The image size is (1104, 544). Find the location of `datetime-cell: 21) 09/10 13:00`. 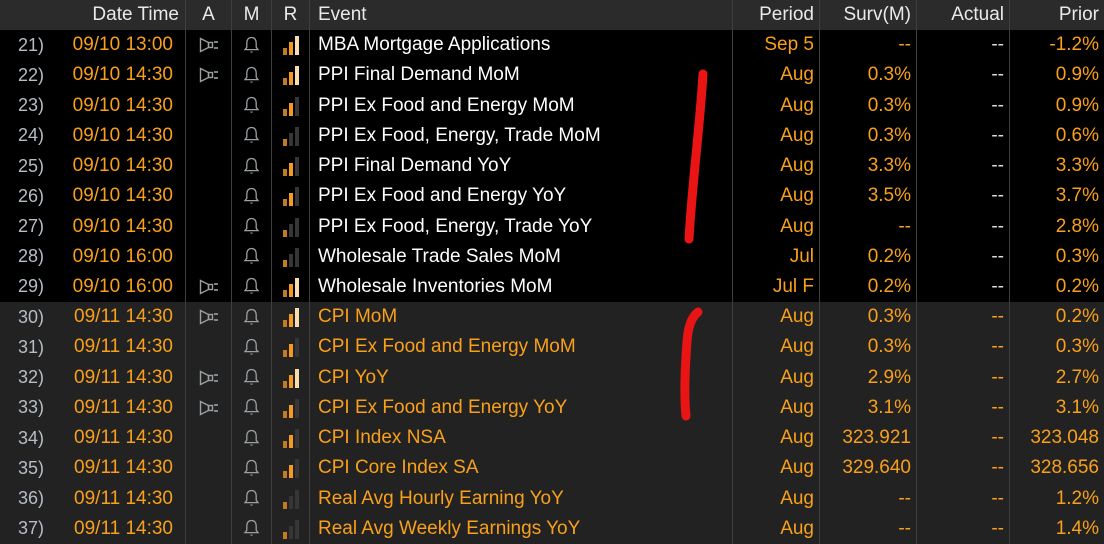

datetime-cell: 21) 09/10 13:00 is located at coordinates (93, 45).